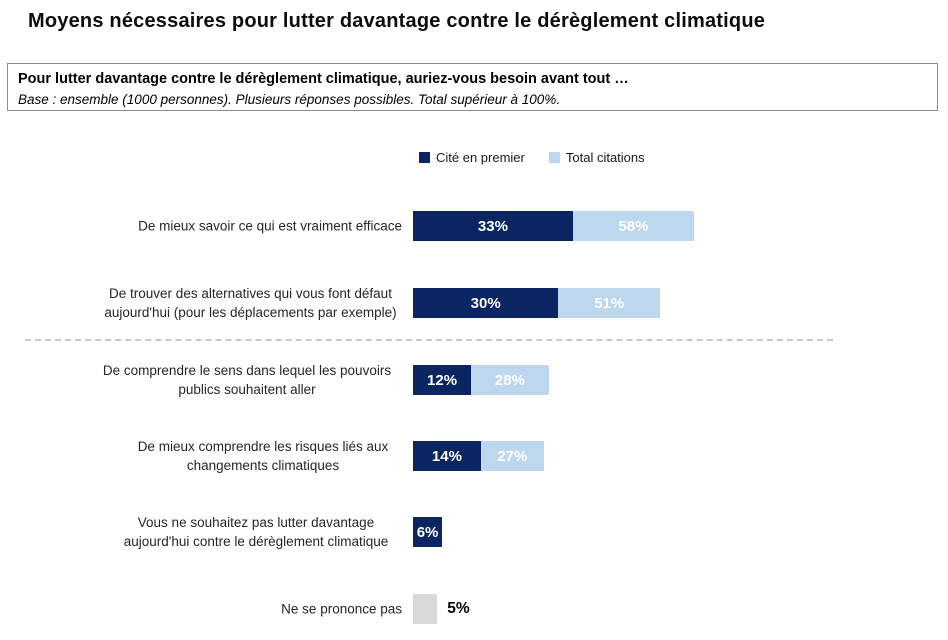 This screenshot has height=640, width=948. I want to click on category-label: Ne se prononce pas, so click(341, 609).